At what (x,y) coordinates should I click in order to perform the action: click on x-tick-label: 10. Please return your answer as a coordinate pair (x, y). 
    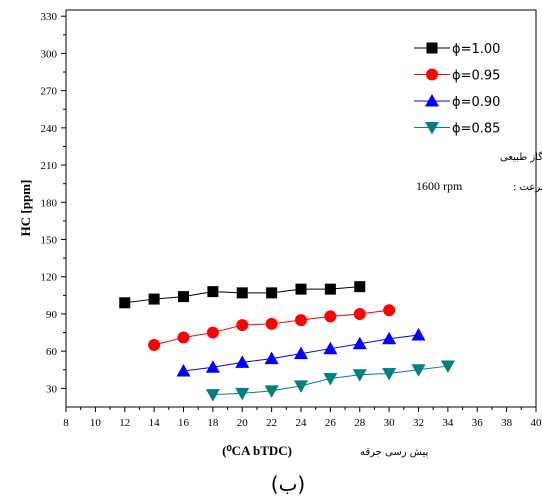
    Looking at the image, I should click on (96, 423).